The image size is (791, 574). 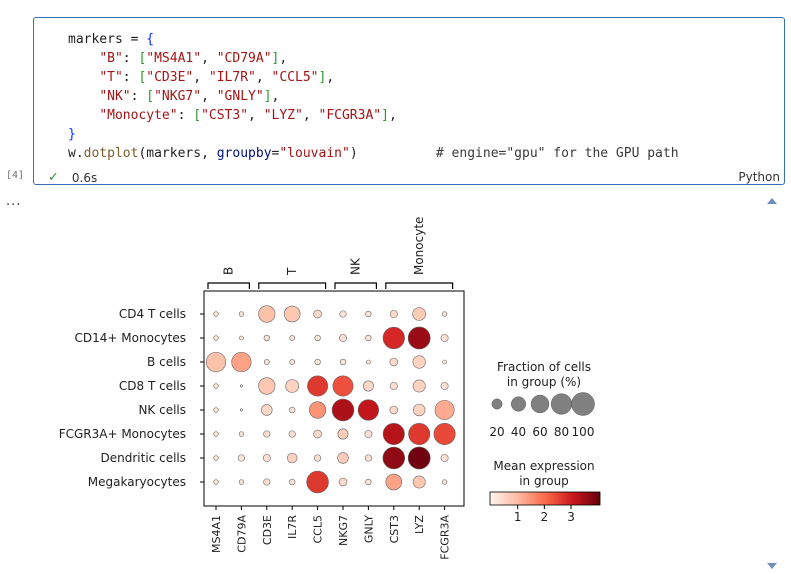 I want to click on y-tick-label: CD4 T cells, so click(x=152, y=314).